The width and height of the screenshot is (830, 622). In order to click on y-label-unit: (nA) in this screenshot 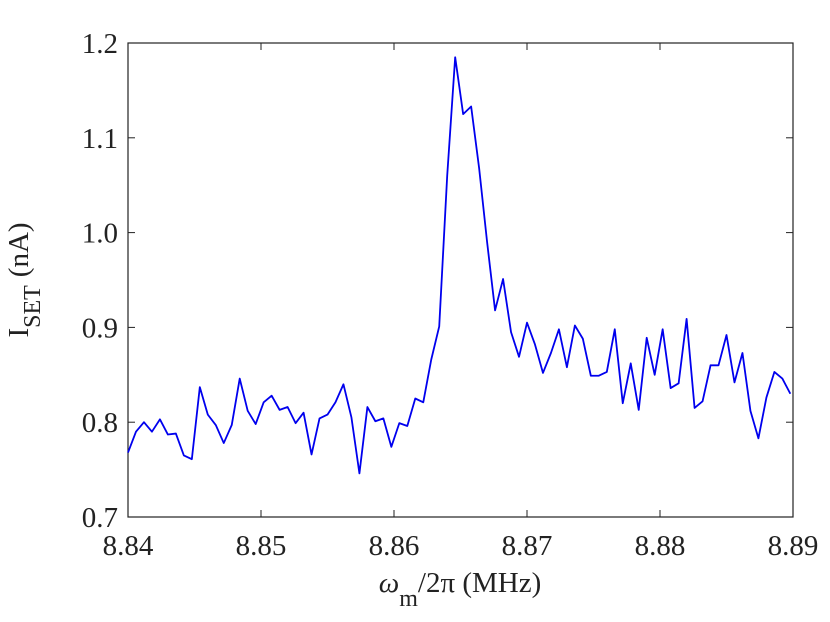, I will do `click(19, 249)`.